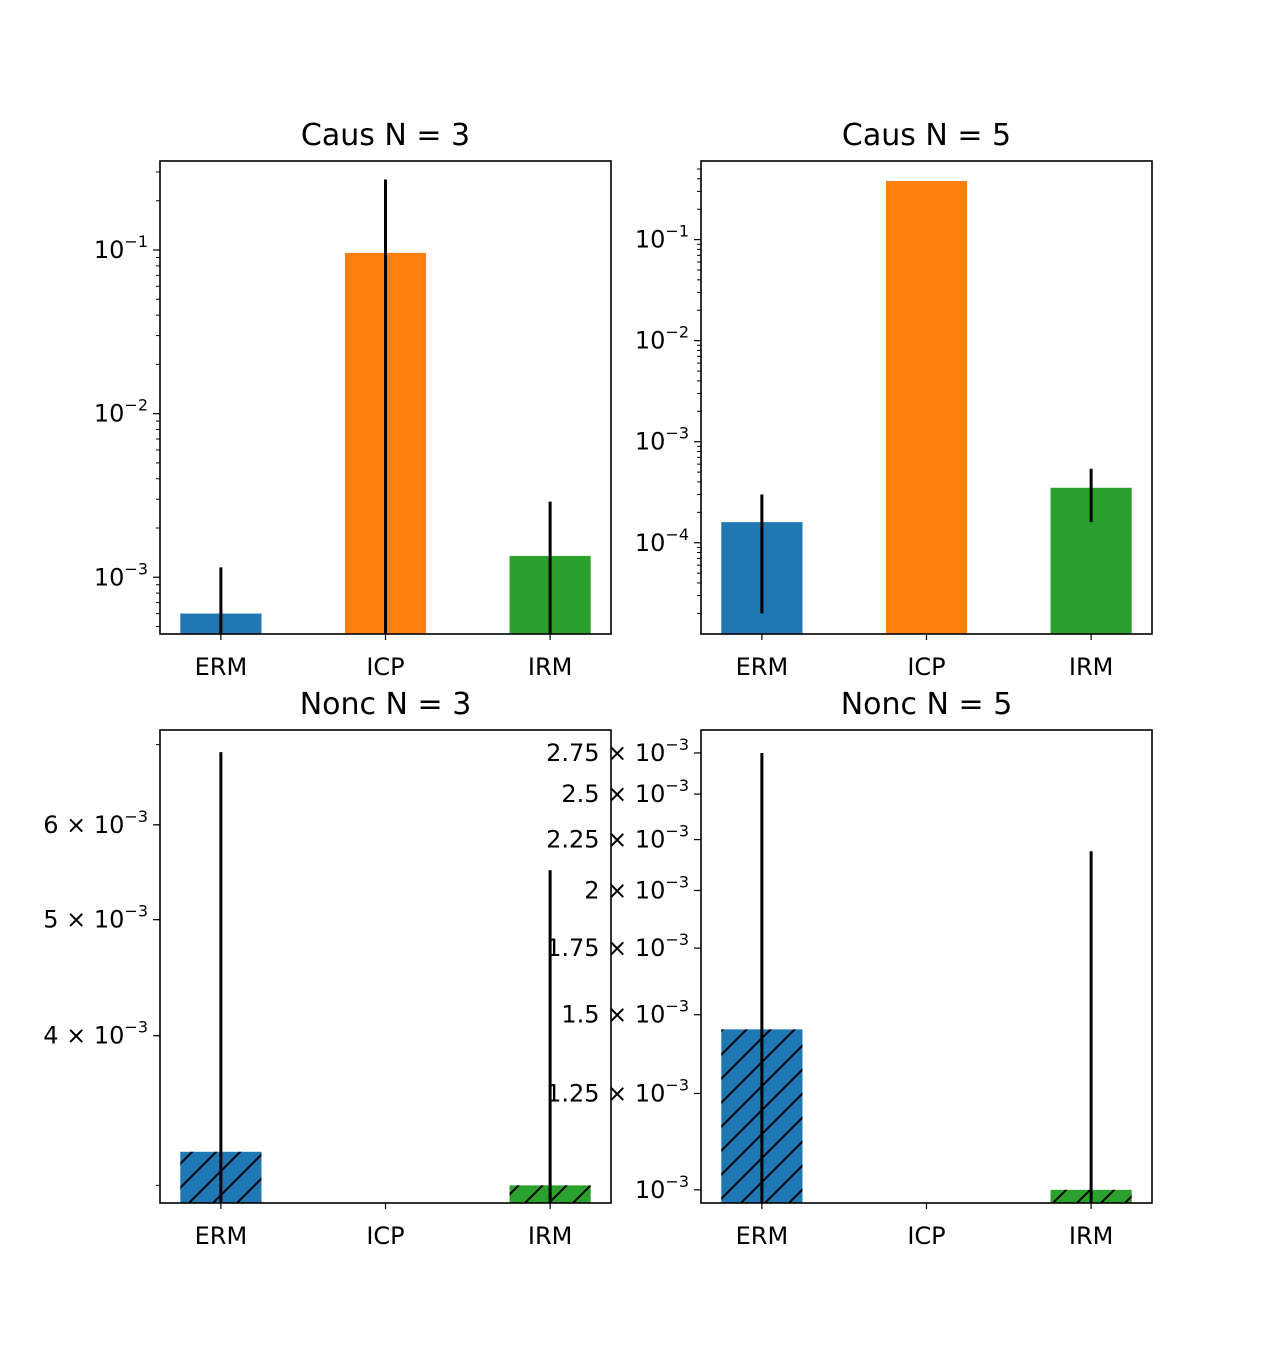 The height and width of the screenshot is (1352, 1280). Describe the element at coordinates (617, 1091) in the screenshot. I see `y-tick-label: 1.25 × 10⁻³` at that location.